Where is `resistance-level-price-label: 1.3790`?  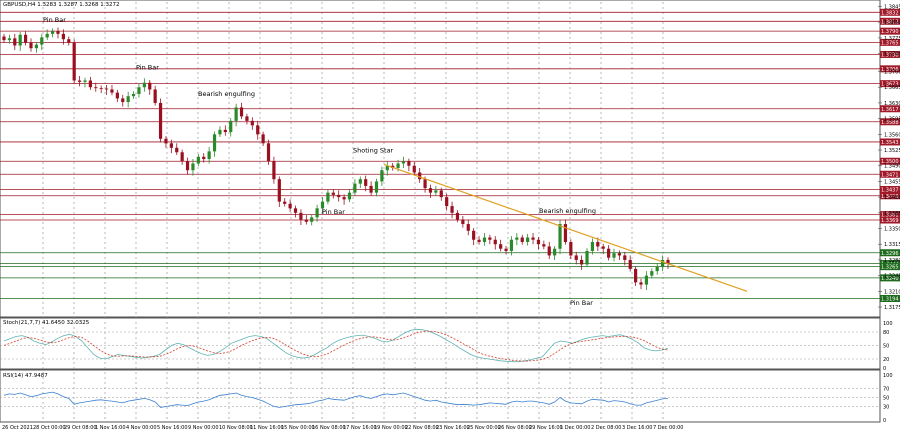
resistance-level-price-label: 1.3790 is located at coordinates (890, 32).